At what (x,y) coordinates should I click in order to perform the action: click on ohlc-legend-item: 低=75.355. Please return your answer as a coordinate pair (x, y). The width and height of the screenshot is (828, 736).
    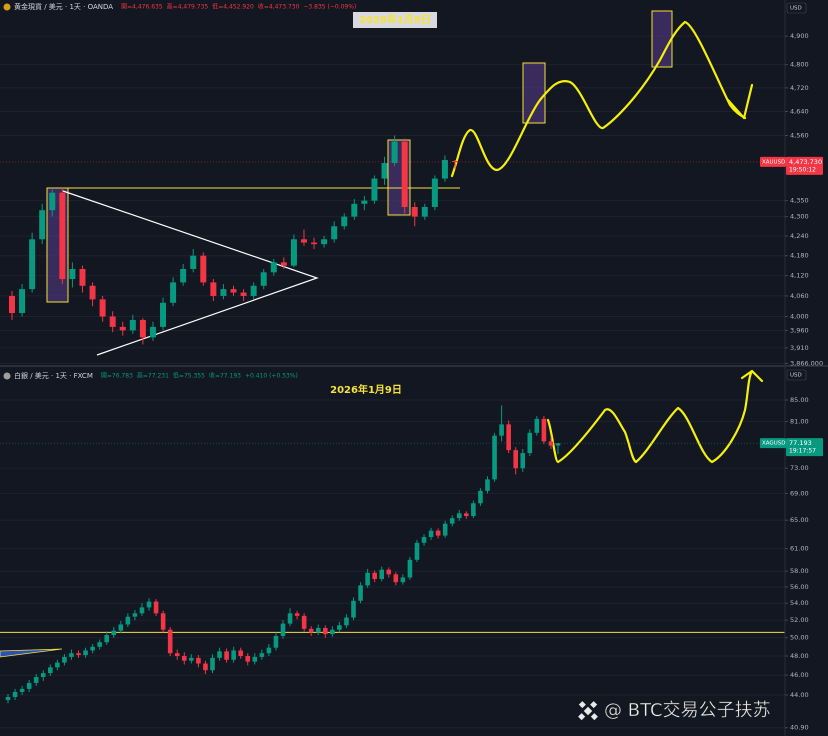
    Looking at the image, I should click on (189, 376).